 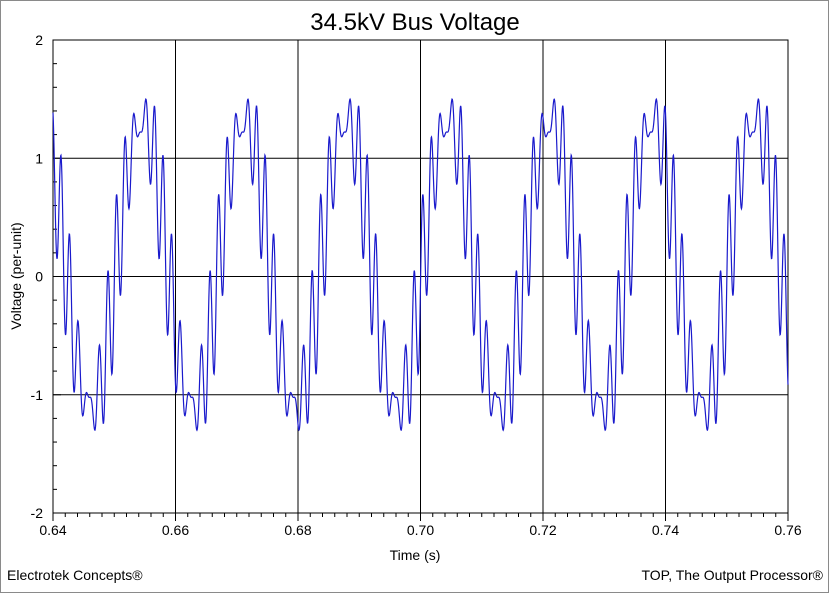 What do you see at coordinates (175, 530) in the screenshot?
I see `x-tick-label: 0.66` at bounding box center [175, 530].